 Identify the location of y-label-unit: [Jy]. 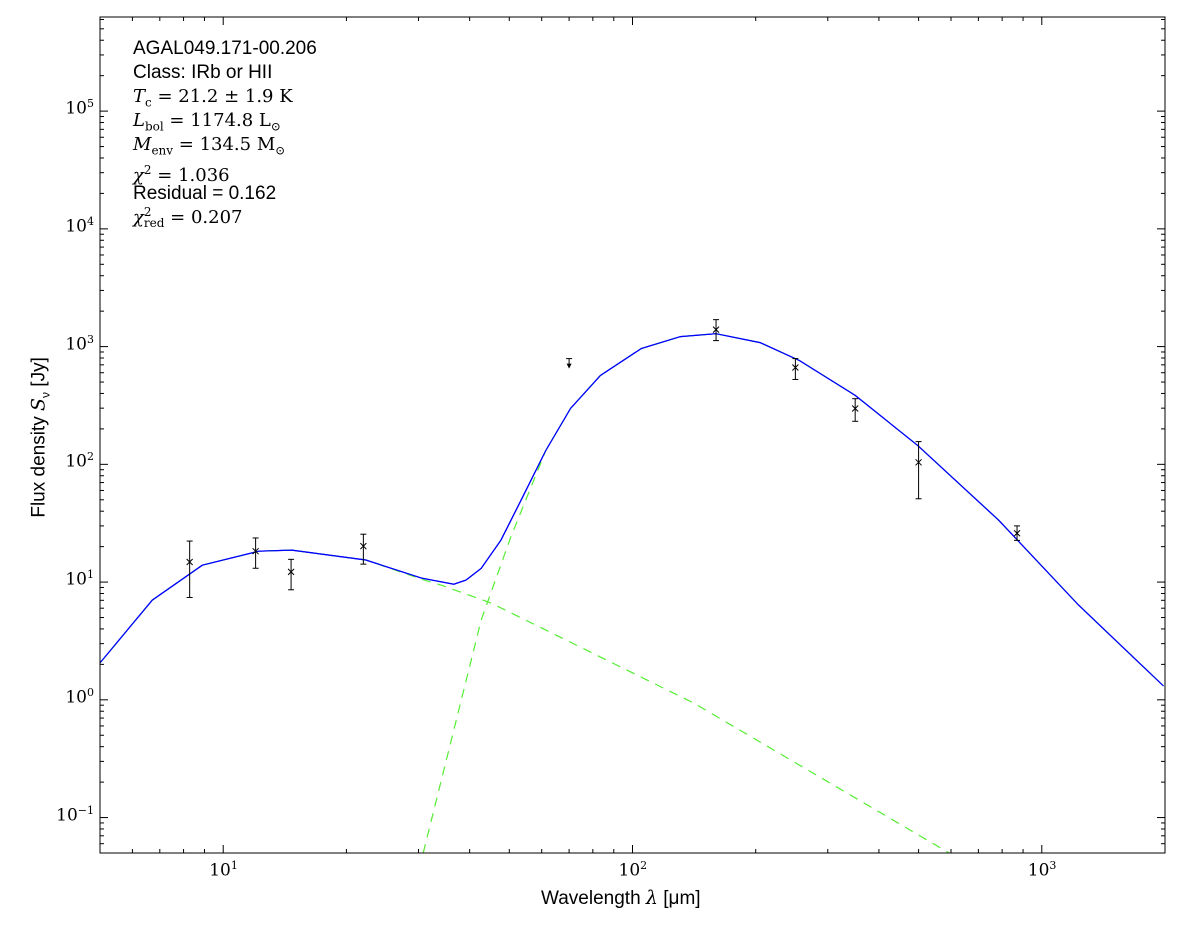
(39, 374).